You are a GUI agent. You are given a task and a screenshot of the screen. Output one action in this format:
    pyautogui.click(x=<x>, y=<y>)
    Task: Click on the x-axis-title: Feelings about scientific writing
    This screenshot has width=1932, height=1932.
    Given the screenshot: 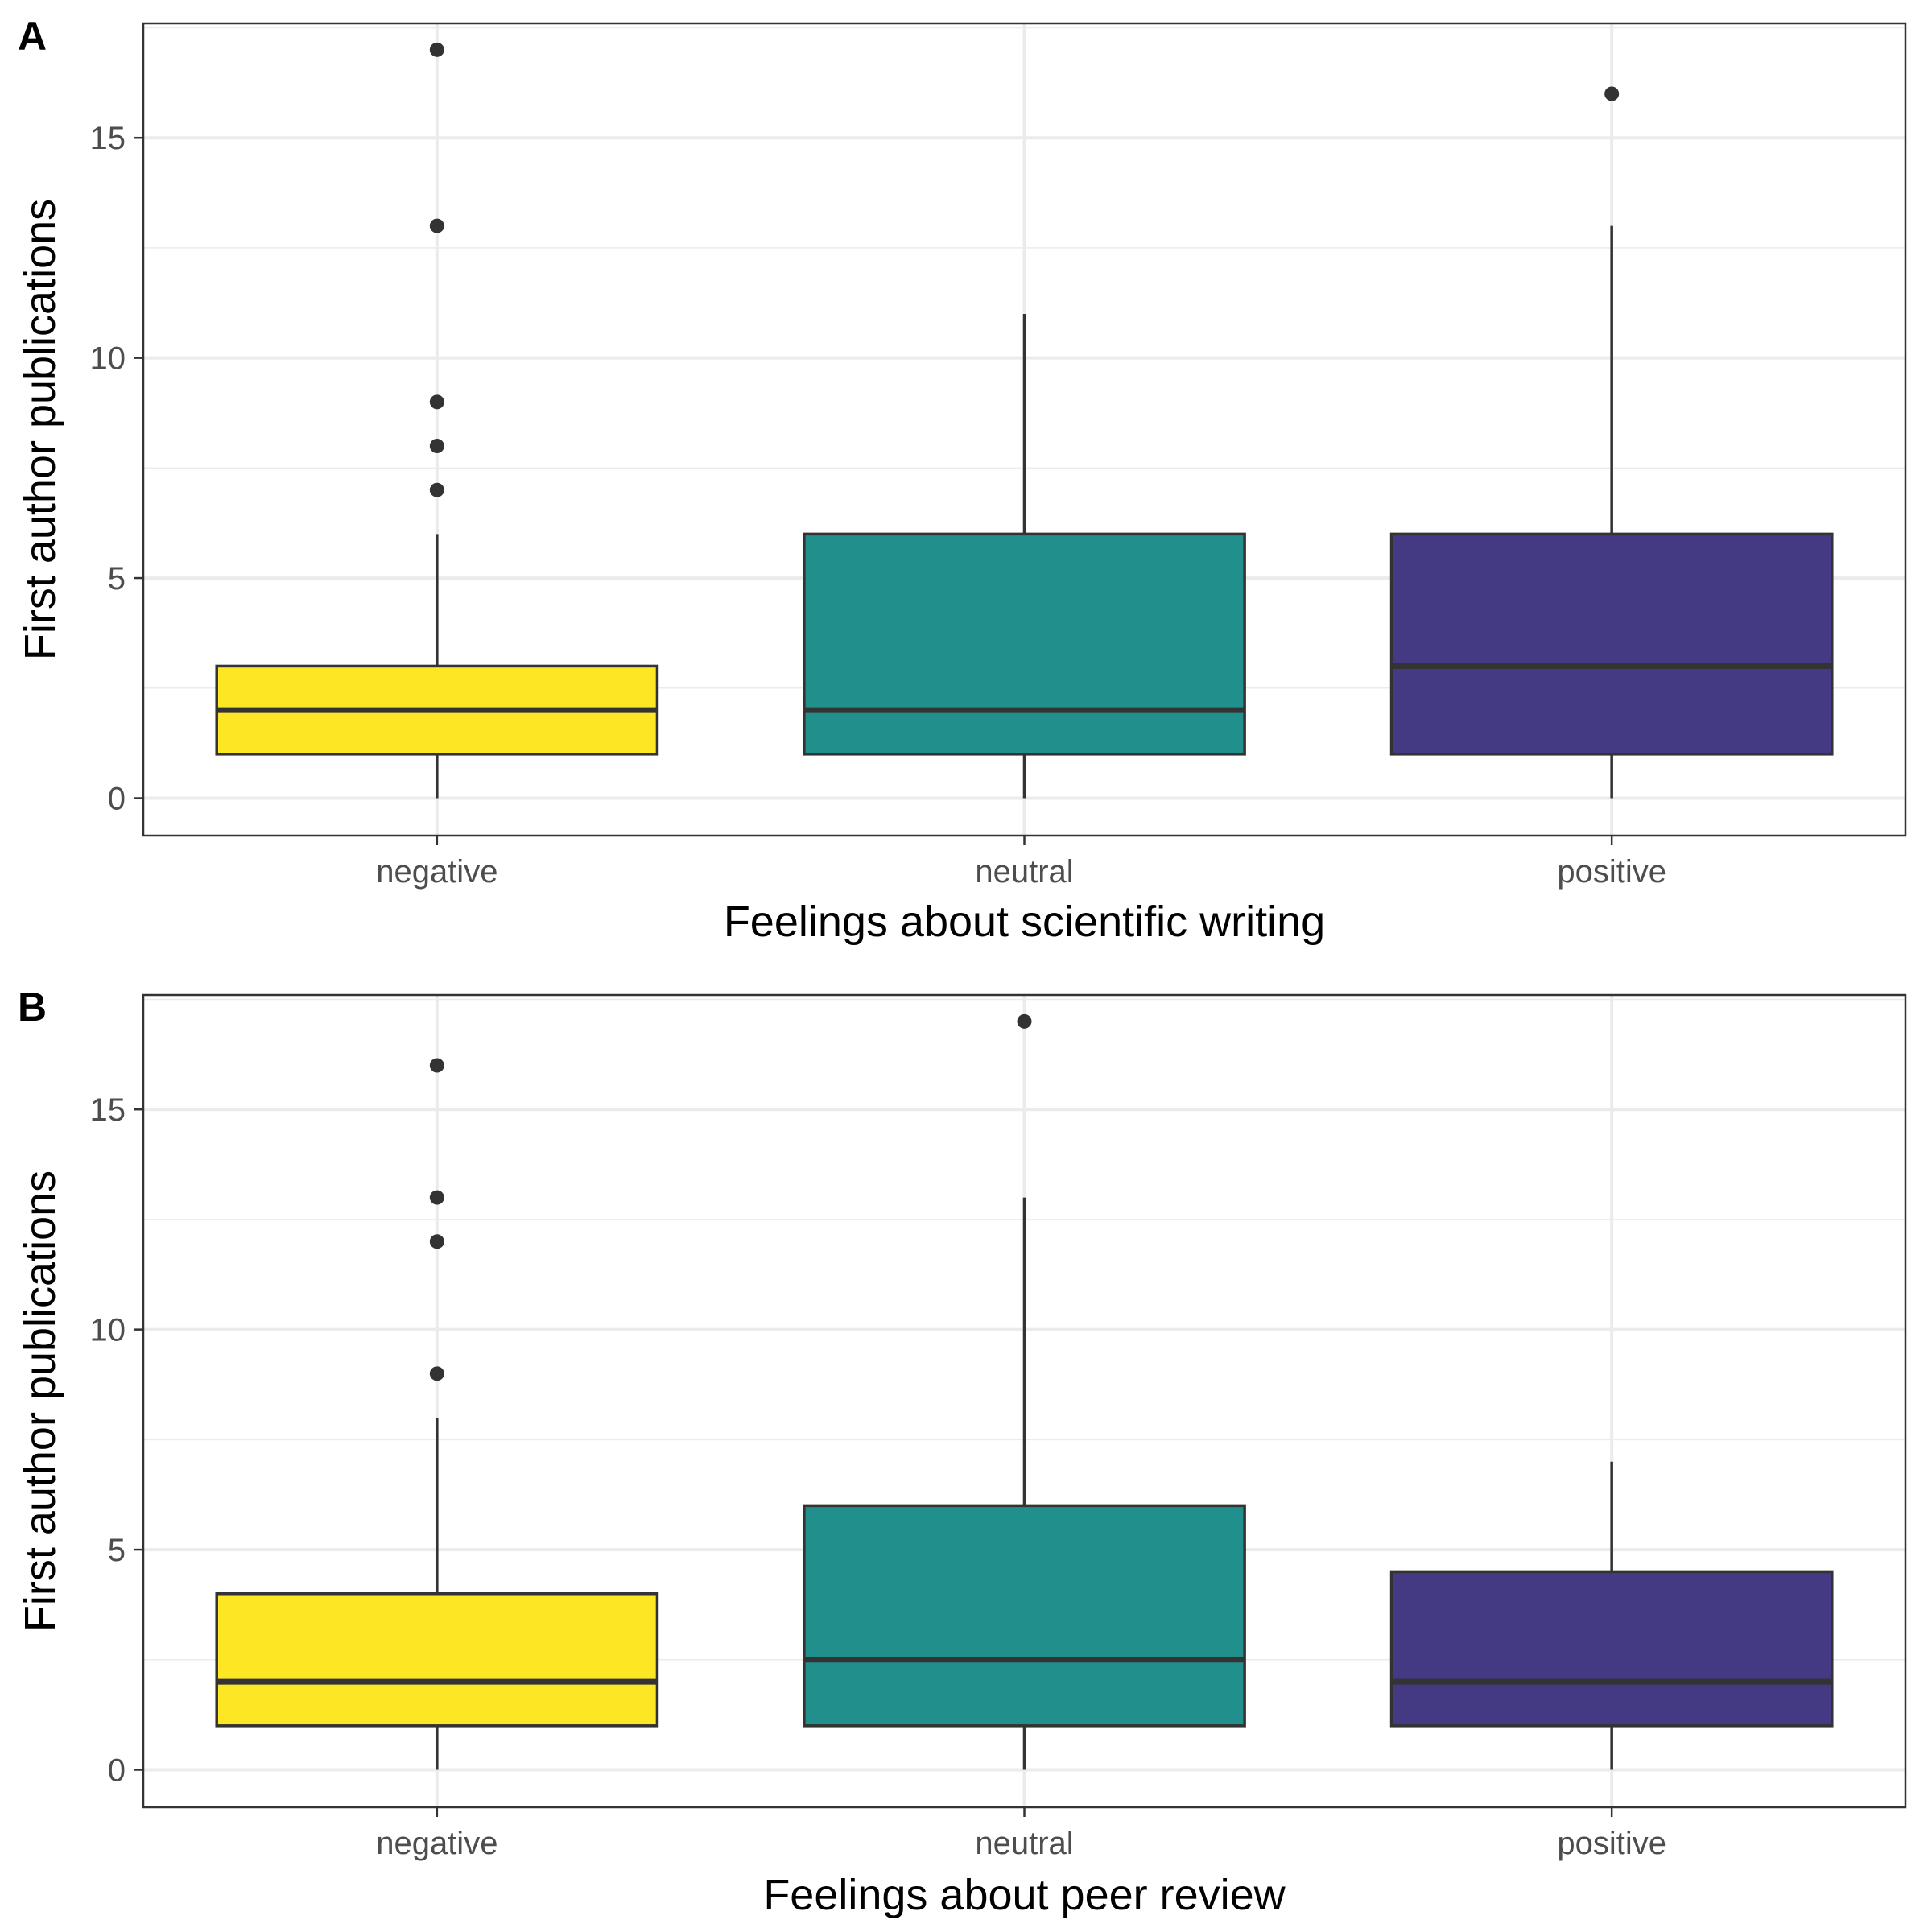 What is the action you would take?
    pyautogui.click(x=1024, y=922)
    